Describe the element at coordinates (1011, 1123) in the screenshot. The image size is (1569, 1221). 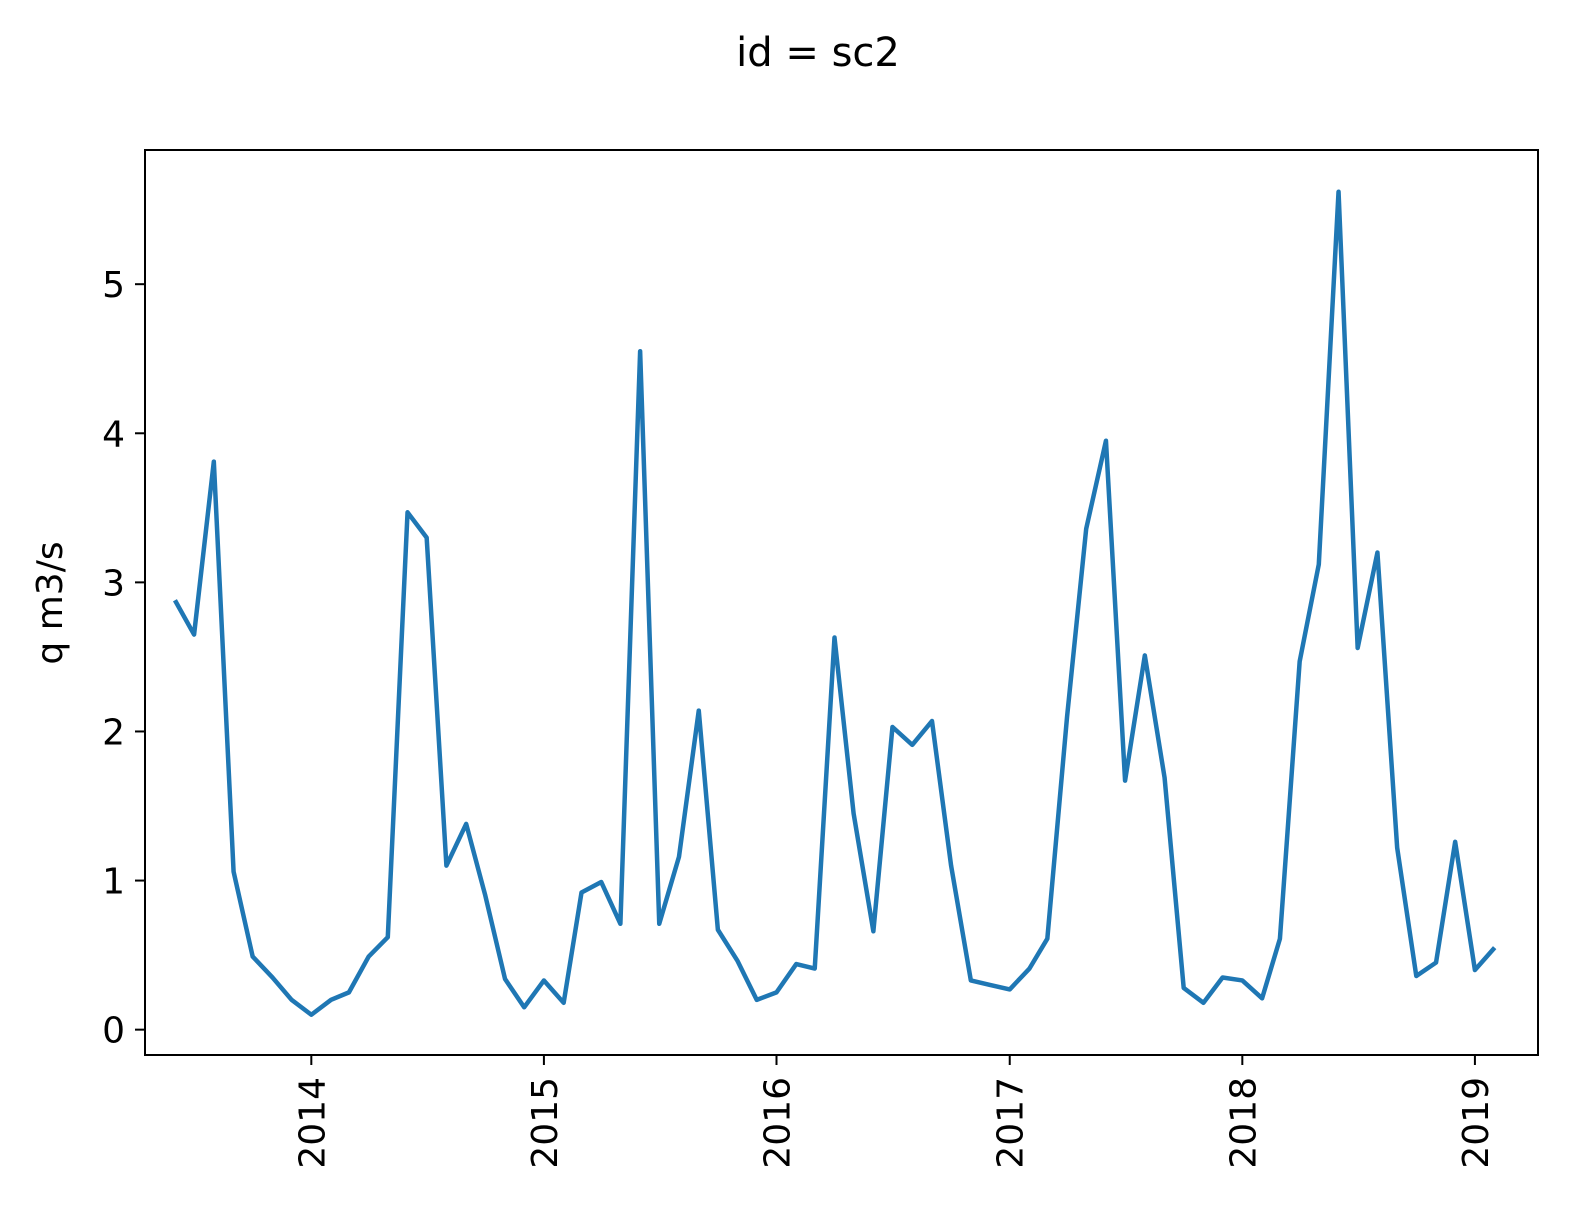
I see `x-tick-label-3: 2017` at that location.